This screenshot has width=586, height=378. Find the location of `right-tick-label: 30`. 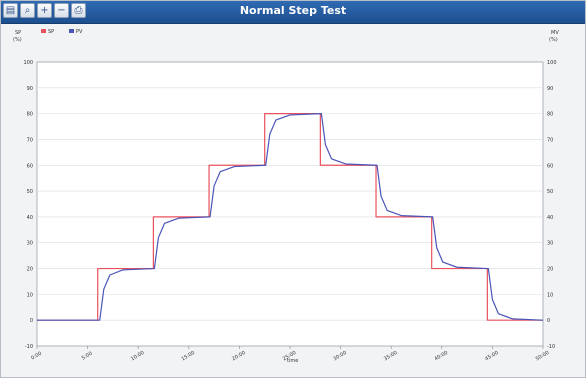

right-tick-label: 30 is located at coordinates (550, 244).